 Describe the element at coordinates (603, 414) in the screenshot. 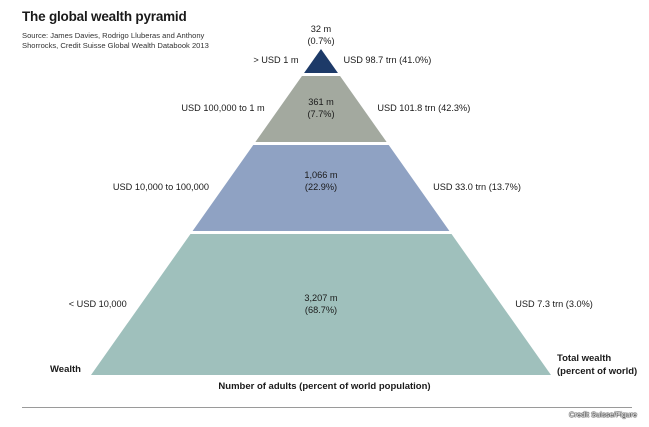

I see `image-credit: Credit Suisse/Figure` at that location.